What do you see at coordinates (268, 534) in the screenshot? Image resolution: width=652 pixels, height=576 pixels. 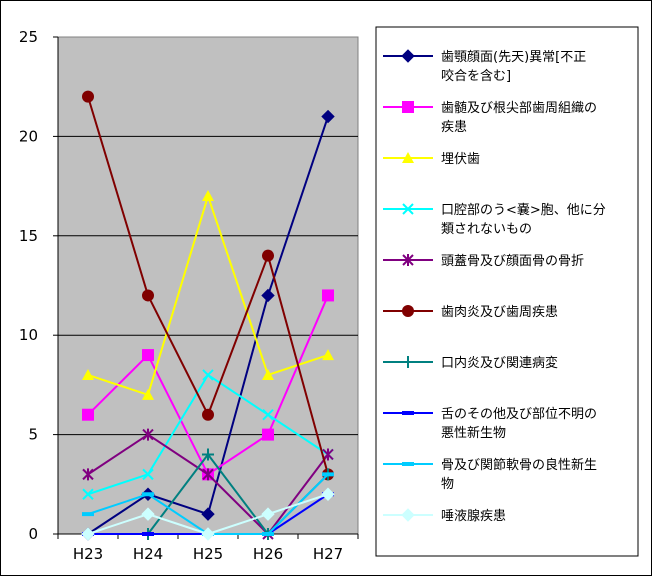 I see `data-point-s9-H26` at bounding box center [268, 534].